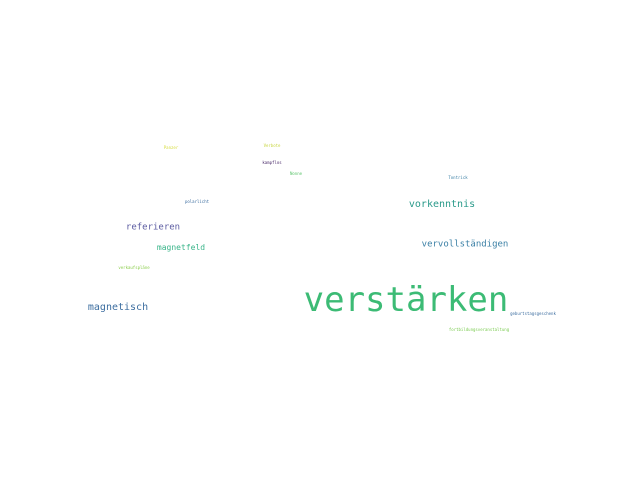 This screenshot has width=640, height=480. Describe the element at coordinates (118, 307) in the screenshot. I see `word-magnetisch: magnetisch` at that location.